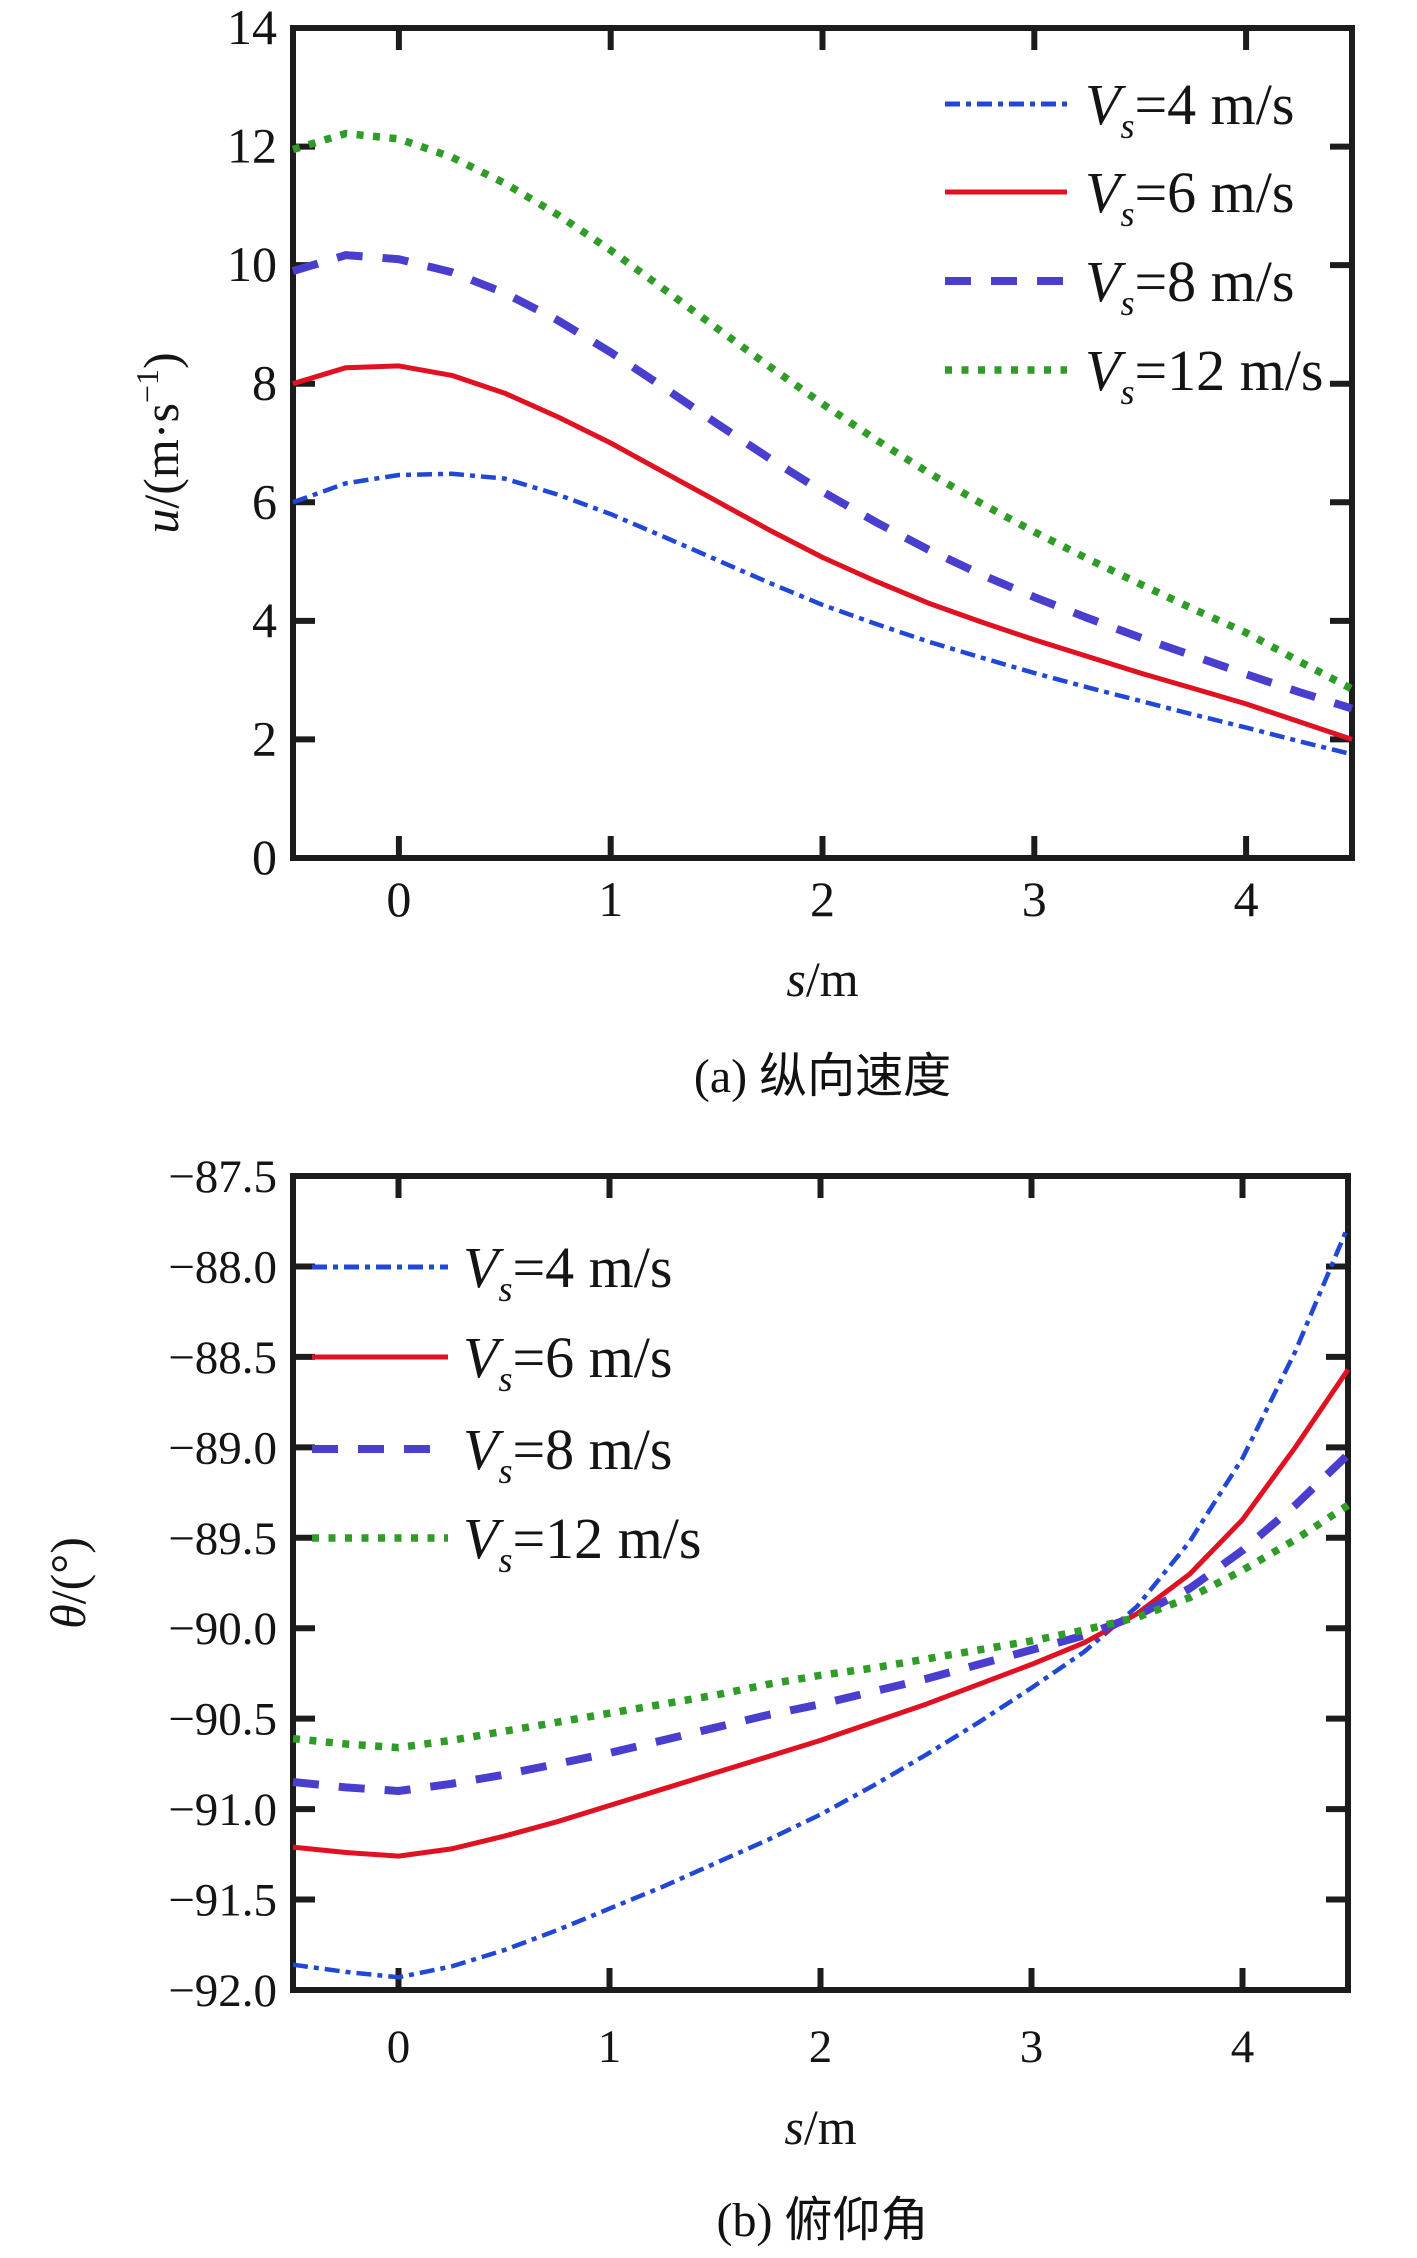  I want to click on chart-a-xlabel: s/m, so click(822, 979).